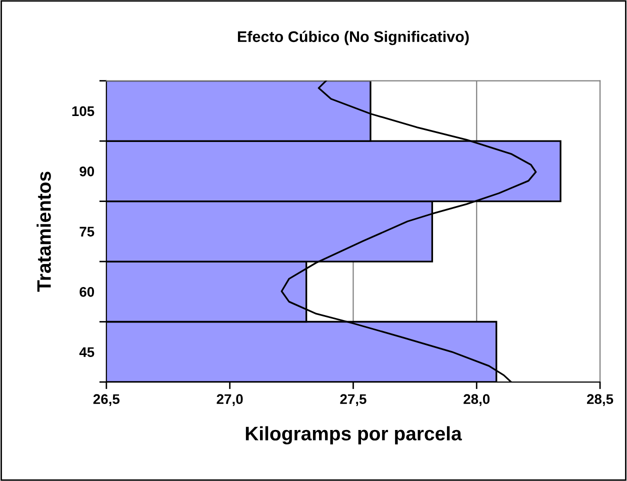 The width and height of the screenshot is (627, 481). What do you see at coordinates (600, 400) in the screenshot?
I see `x-tick-label: 28,5` at bounding box center [600, 400].